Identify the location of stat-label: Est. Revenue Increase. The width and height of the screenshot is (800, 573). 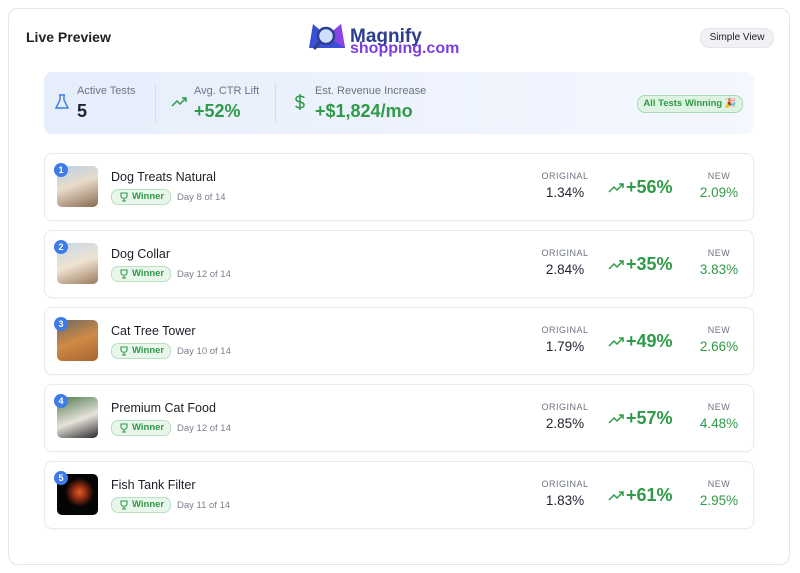
(371, 91).